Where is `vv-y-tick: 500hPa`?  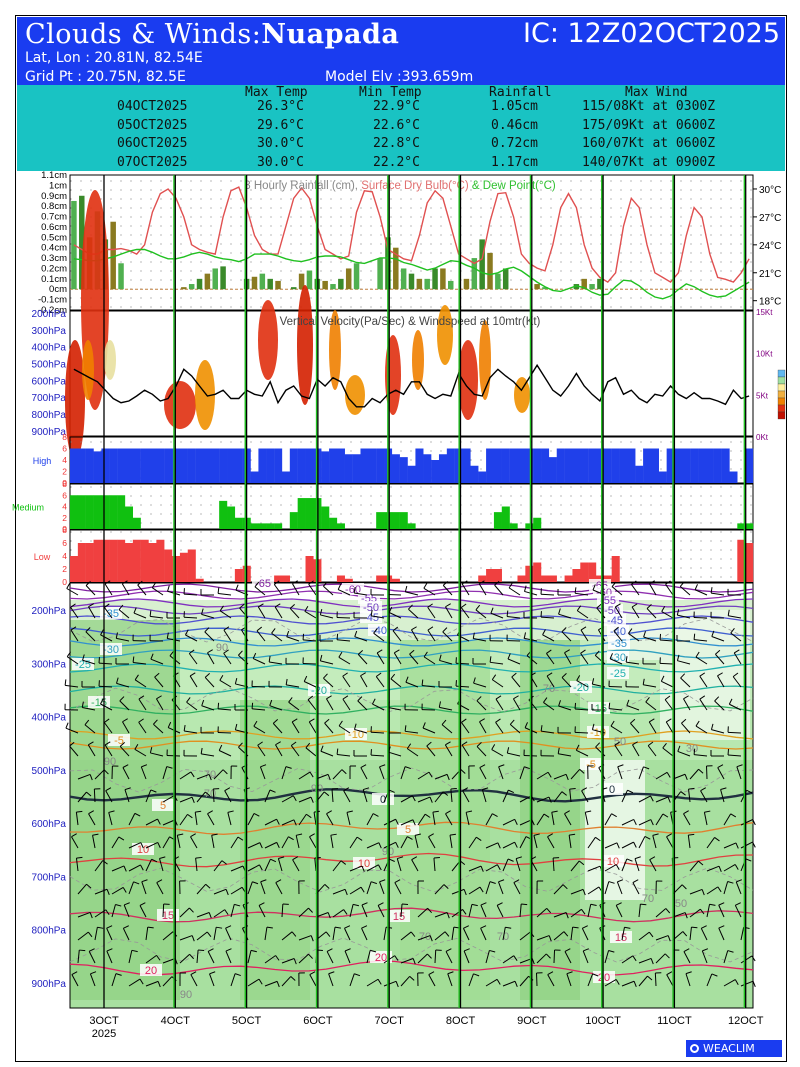 vv-y-tick: 500hPa is located at coordinates (49, 365).